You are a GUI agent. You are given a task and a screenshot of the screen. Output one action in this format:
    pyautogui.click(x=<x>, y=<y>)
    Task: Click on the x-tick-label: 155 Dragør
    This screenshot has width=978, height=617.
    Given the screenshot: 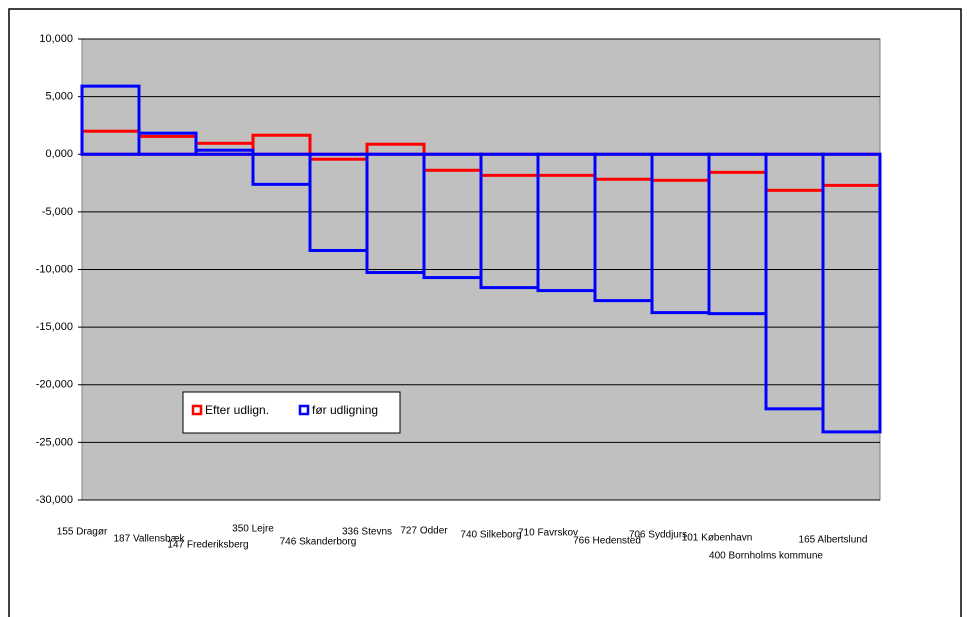 What is the action you would take?
    pyautogui.click(x=82, y=532)
    